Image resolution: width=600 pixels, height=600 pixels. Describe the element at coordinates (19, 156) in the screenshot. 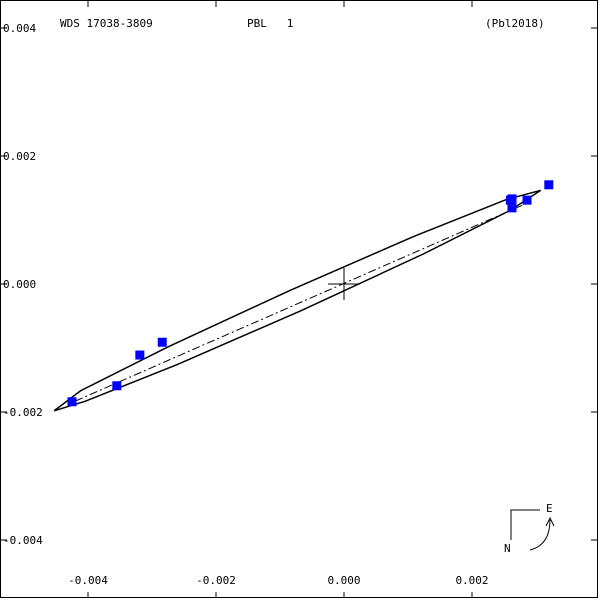

I see `y-tick-label: 0.002` at that location.